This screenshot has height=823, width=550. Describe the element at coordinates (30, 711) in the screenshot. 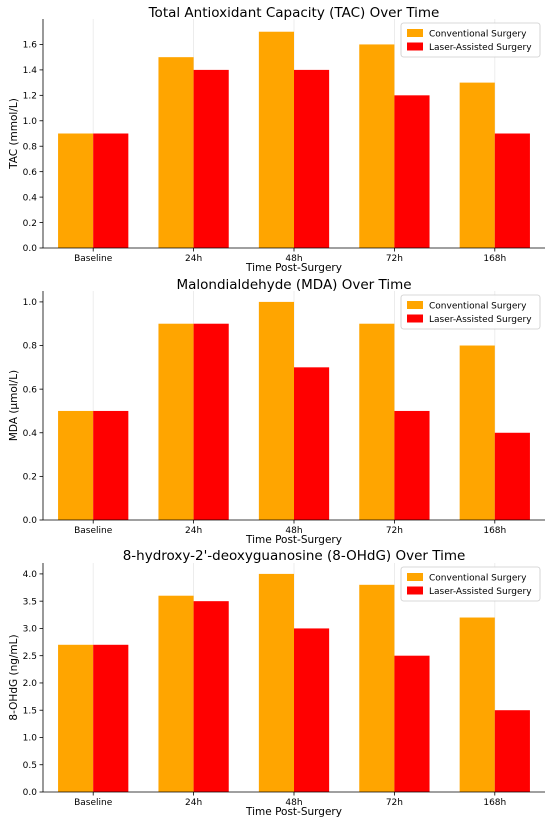

I see `y-tick-label: 1.5` at that location.